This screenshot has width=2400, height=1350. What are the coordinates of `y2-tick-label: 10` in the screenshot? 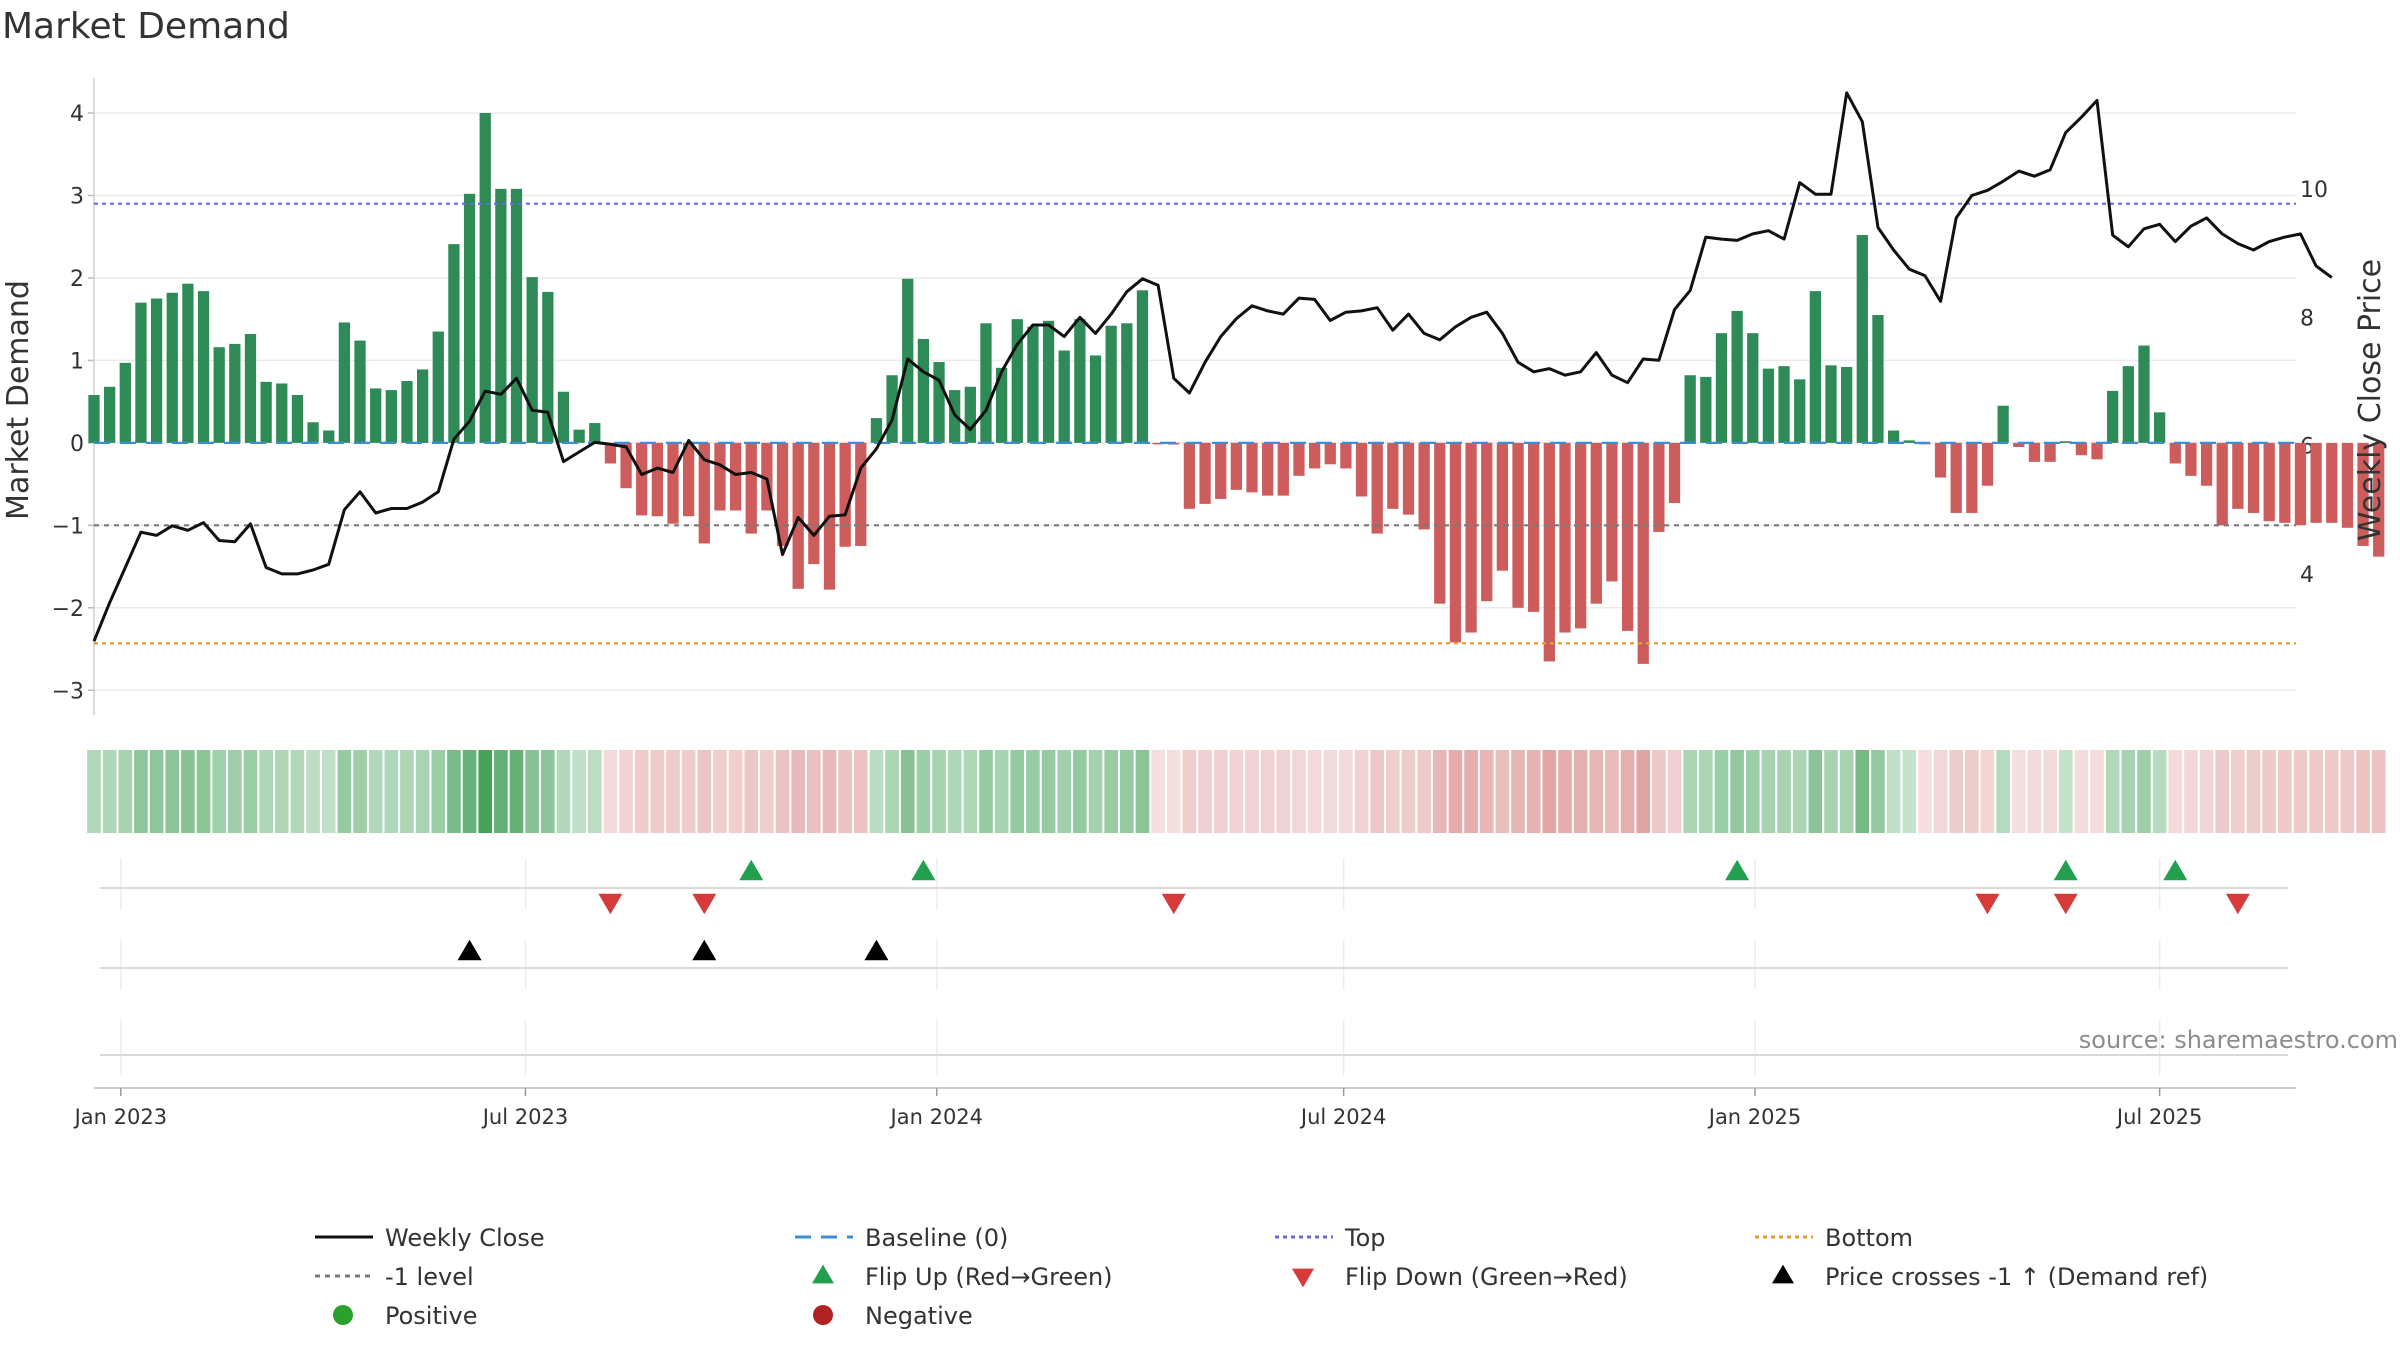 It's located at (2314, 190).